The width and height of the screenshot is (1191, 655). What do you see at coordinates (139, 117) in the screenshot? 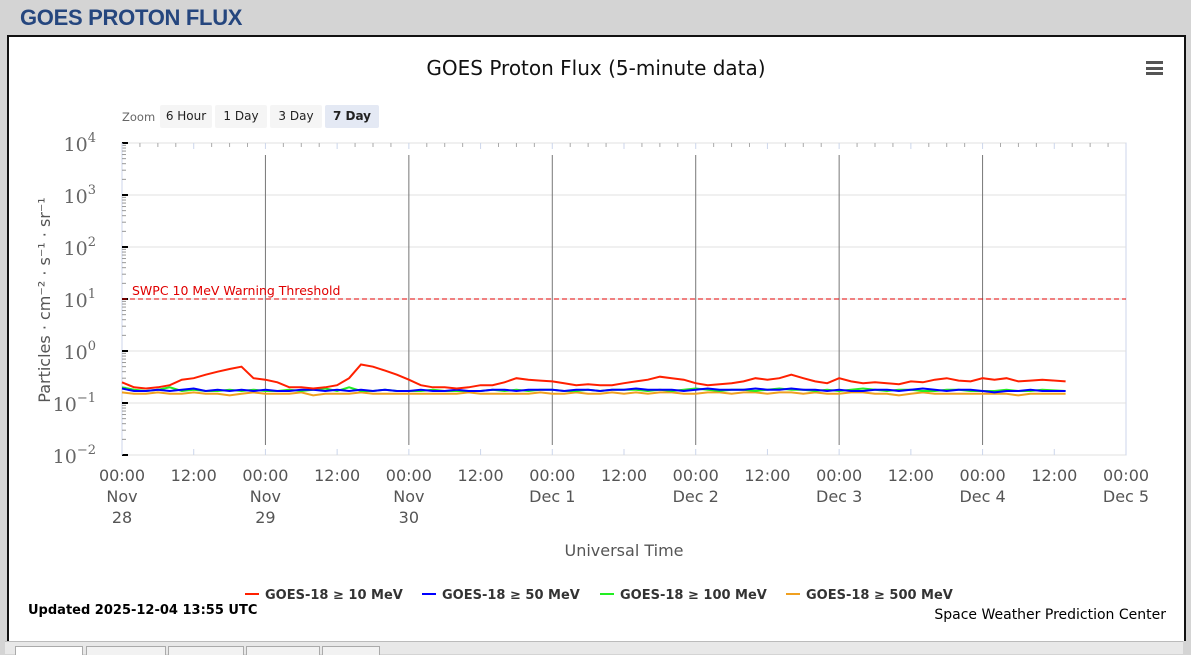
I see `zoom-label: Zoom` at bounding box center [139, 117].